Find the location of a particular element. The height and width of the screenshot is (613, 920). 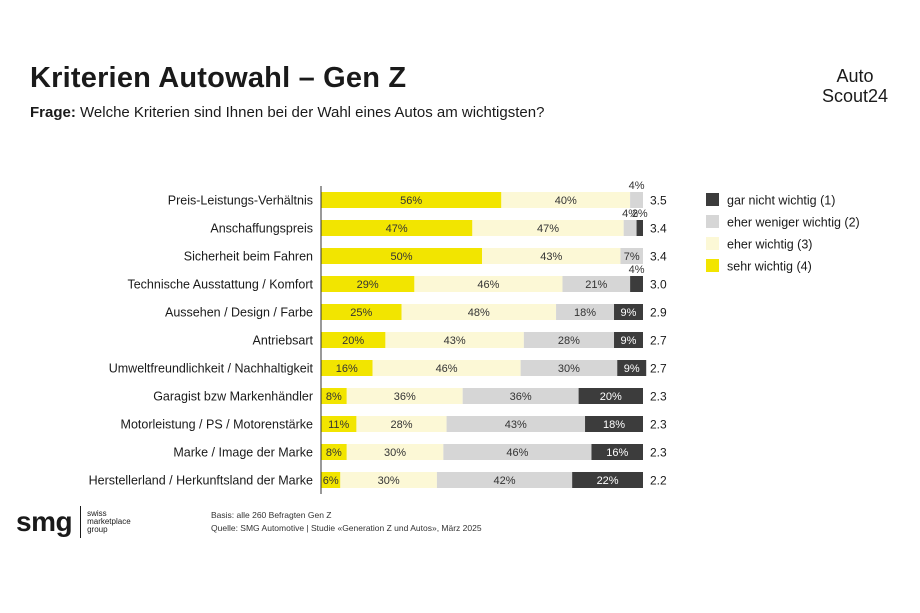

category-label: Herstellerland / Herkunftsland der Marke is located at coordinates (201, 481).